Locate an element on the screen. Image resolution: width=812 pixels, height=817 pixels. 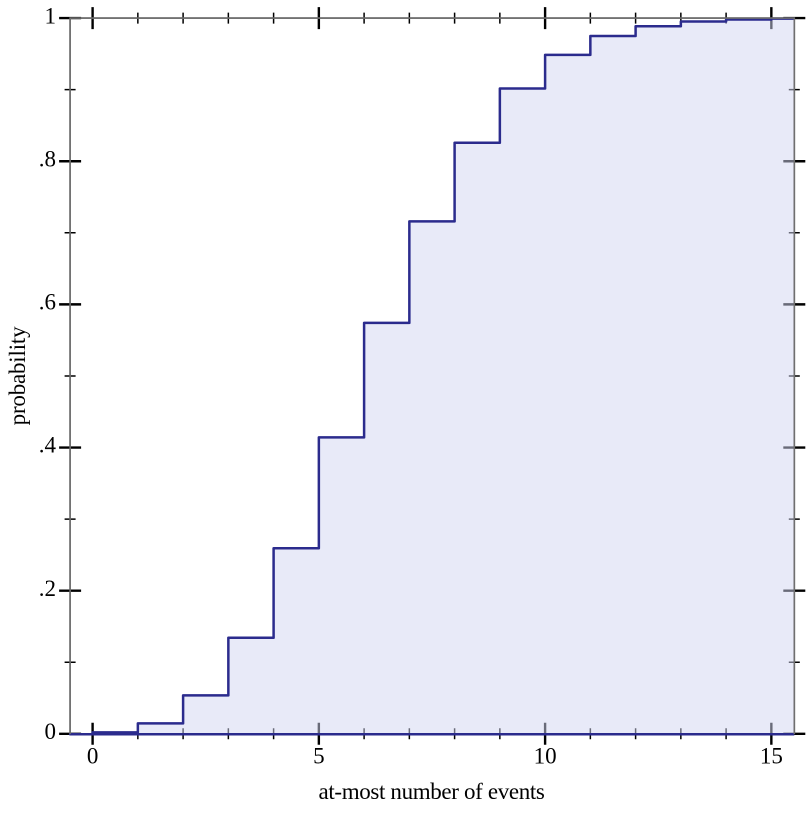
svg-text: 15 is located at coordinates (771, 756).